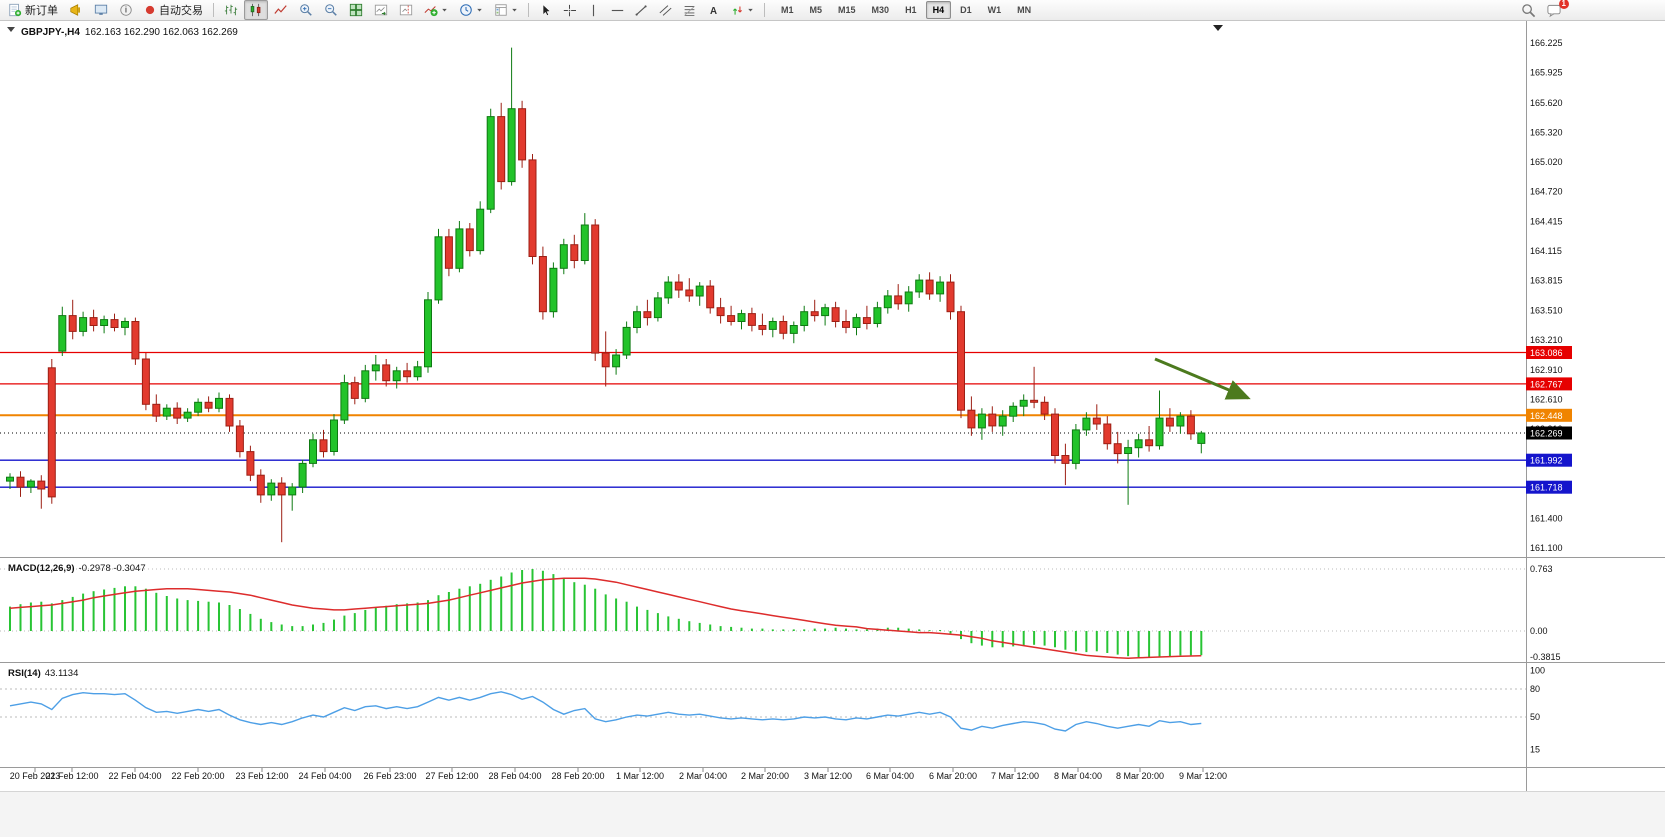 The width and height of the screenshot is (1665, 837). Describe the element at coordinates (569, 10) in the screenshot. I see `crosshair-icon` at that location.